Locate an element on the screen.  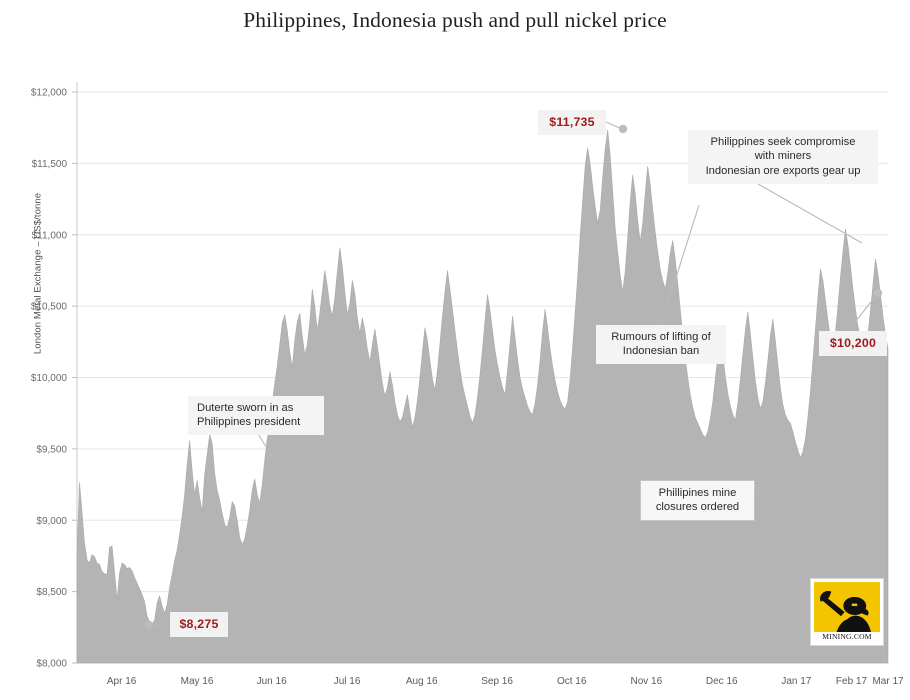
svg-text: $11,000 is located at coordinates (50, 235).